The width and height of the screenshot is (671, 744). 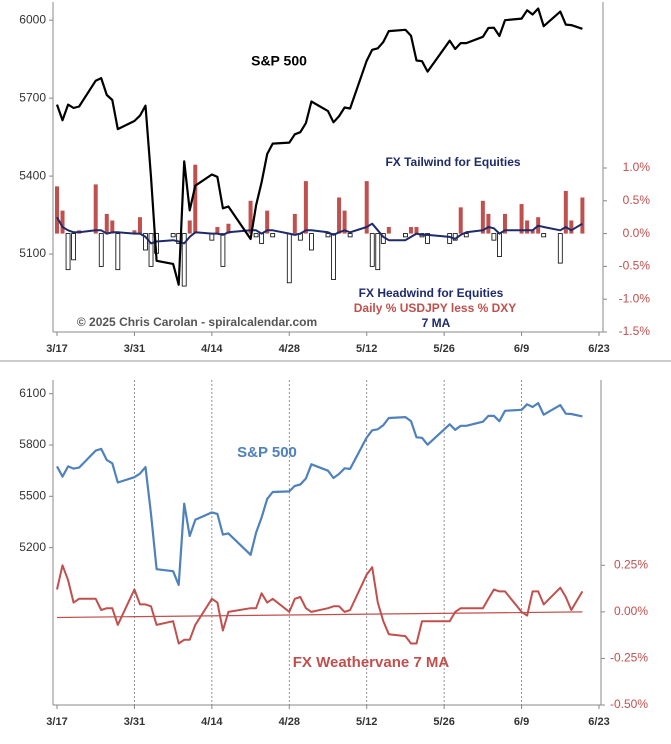 What do you see at coordinates (629, 658) in the screenshot?
I see `y2-tick-label: -0.25%` at bounding box center [629, 658].